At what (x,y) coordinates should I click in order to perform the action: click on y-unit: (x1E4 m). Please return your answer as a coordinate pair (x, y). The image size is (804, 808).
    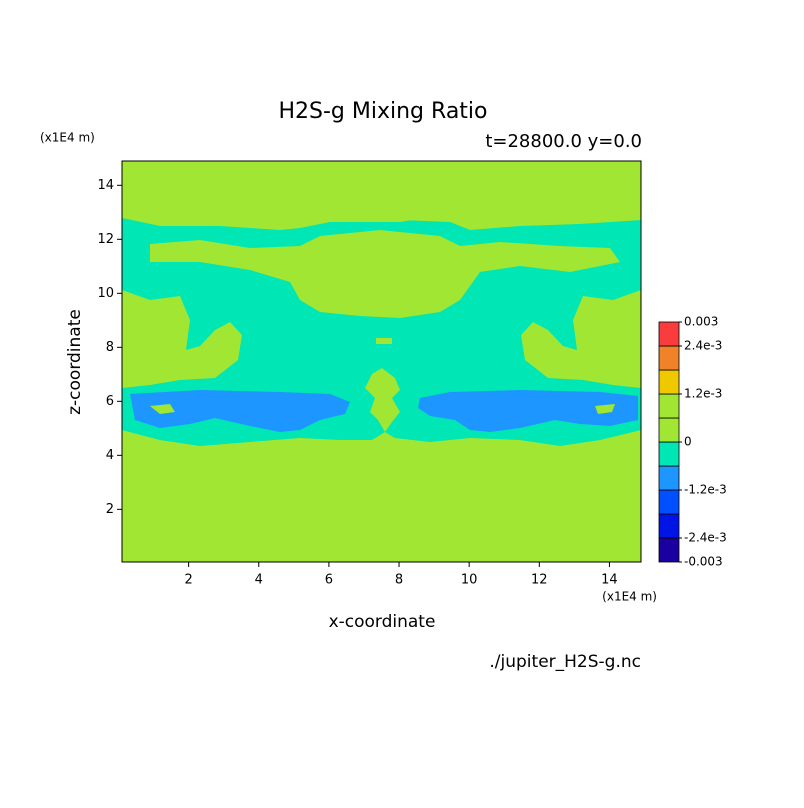
    Looking at the image, I should click on (67, 138).